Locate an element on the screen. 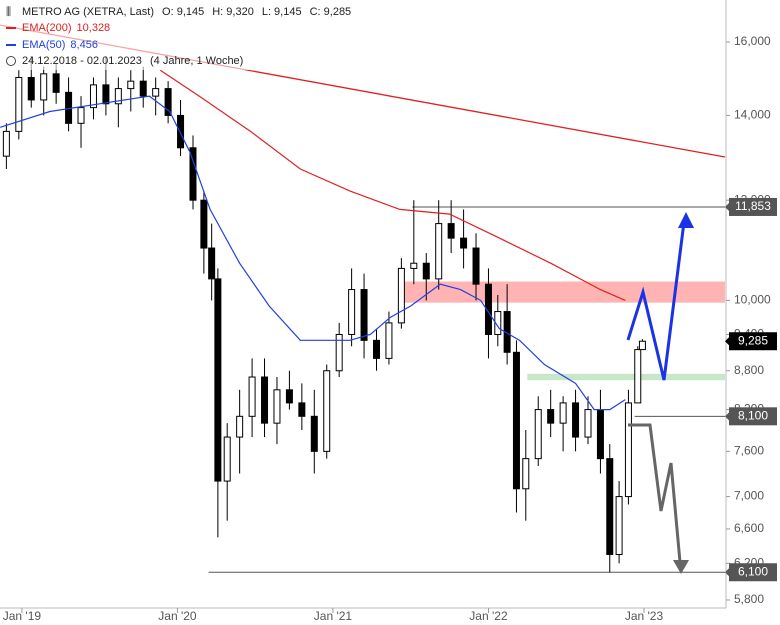 This screenshot has height=625, width=780. price-tag-label: 6,100 is located at coordinates (753, 571).